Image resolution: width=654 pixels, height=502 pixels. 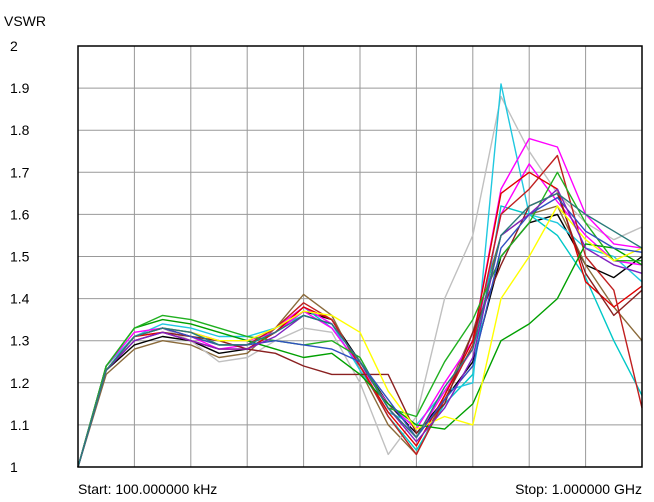 I want to click on y-tick-label: 1, so click(x=14, y=467).